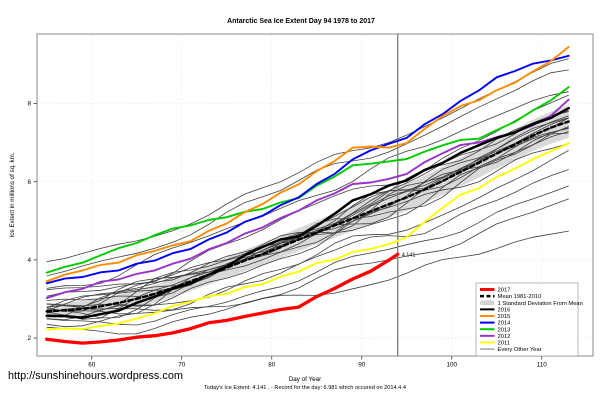 The height and width of the screenshot is (400, 601). What do you see at coordinates (305, 379) in the screenshot?
I see `x-axis-label: Day of Year` at bounding box center [305, 379].